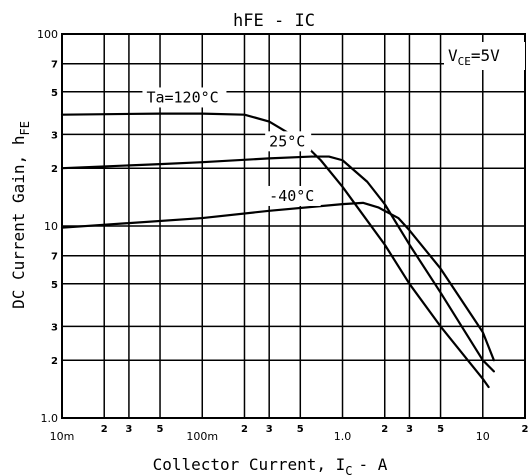  What do you see at coordinates (249, 464) in the screenshot?
I see `x-axis-label-main: Collector Current, I` at bounding box center [249, 464].